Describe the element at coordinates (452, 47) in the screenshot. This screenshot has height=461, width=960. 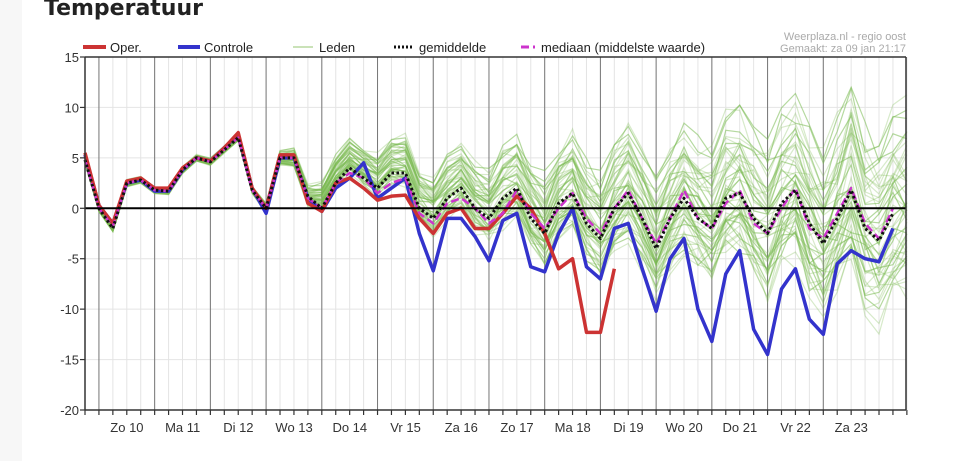
I see `legend-mean: gemiddelde` at that location.